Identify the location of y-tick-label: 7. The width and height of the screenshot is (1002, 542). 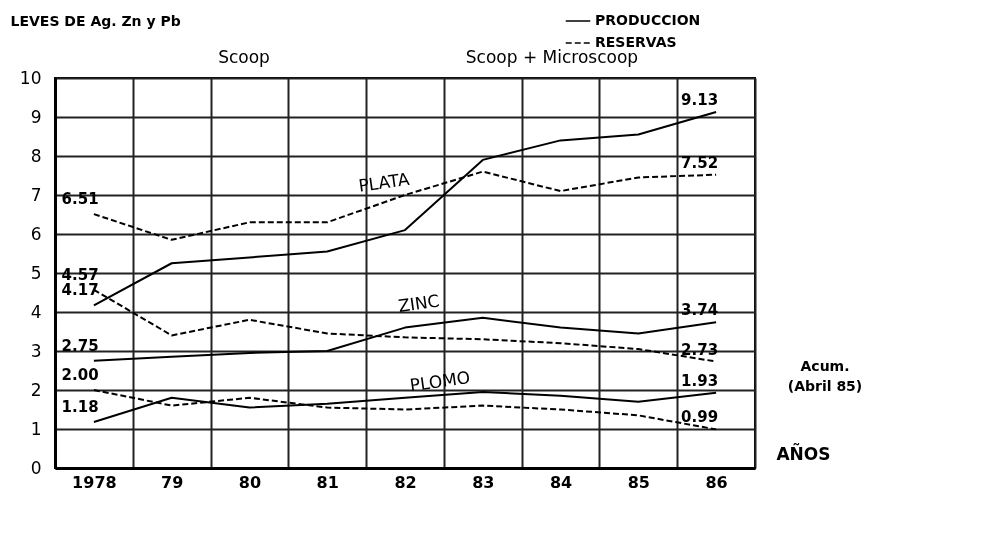
(36, 194).